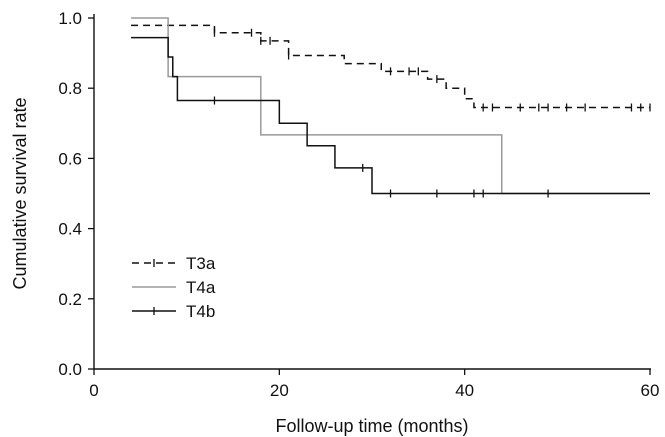 This screenshot has height=437, width=665. What do you see at coordinates (70, 369) in the screenshot?
I see `y-tick-label: 0.0` at bounding box center [70, 369].